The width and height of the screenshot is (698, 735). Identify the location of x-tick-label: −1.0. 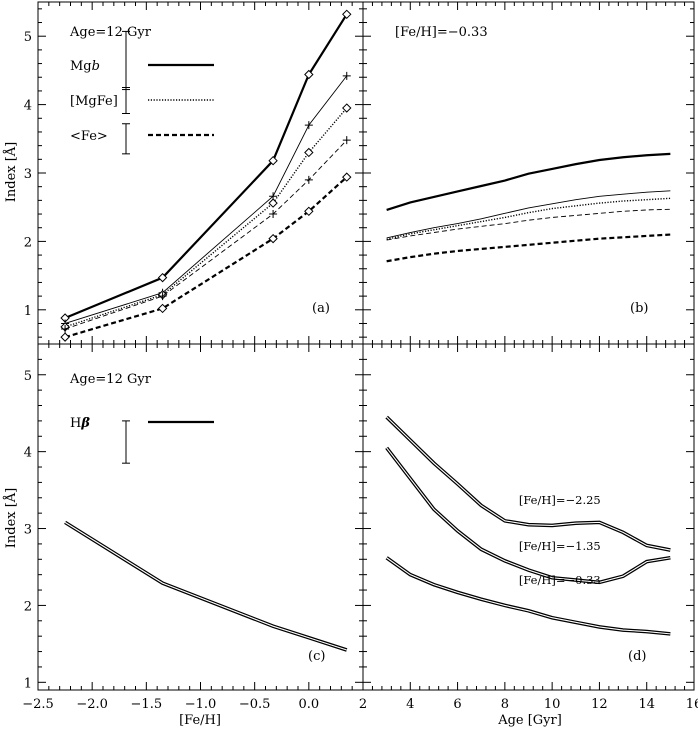
(201, 704).